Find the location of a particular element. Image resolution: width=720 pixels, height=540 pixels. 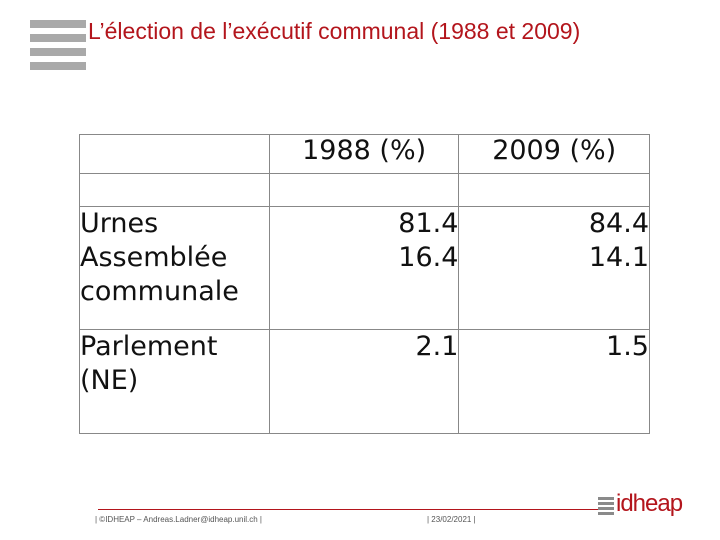

value-assemblee-2009: 14.1 is located at coordinates (618, 257).